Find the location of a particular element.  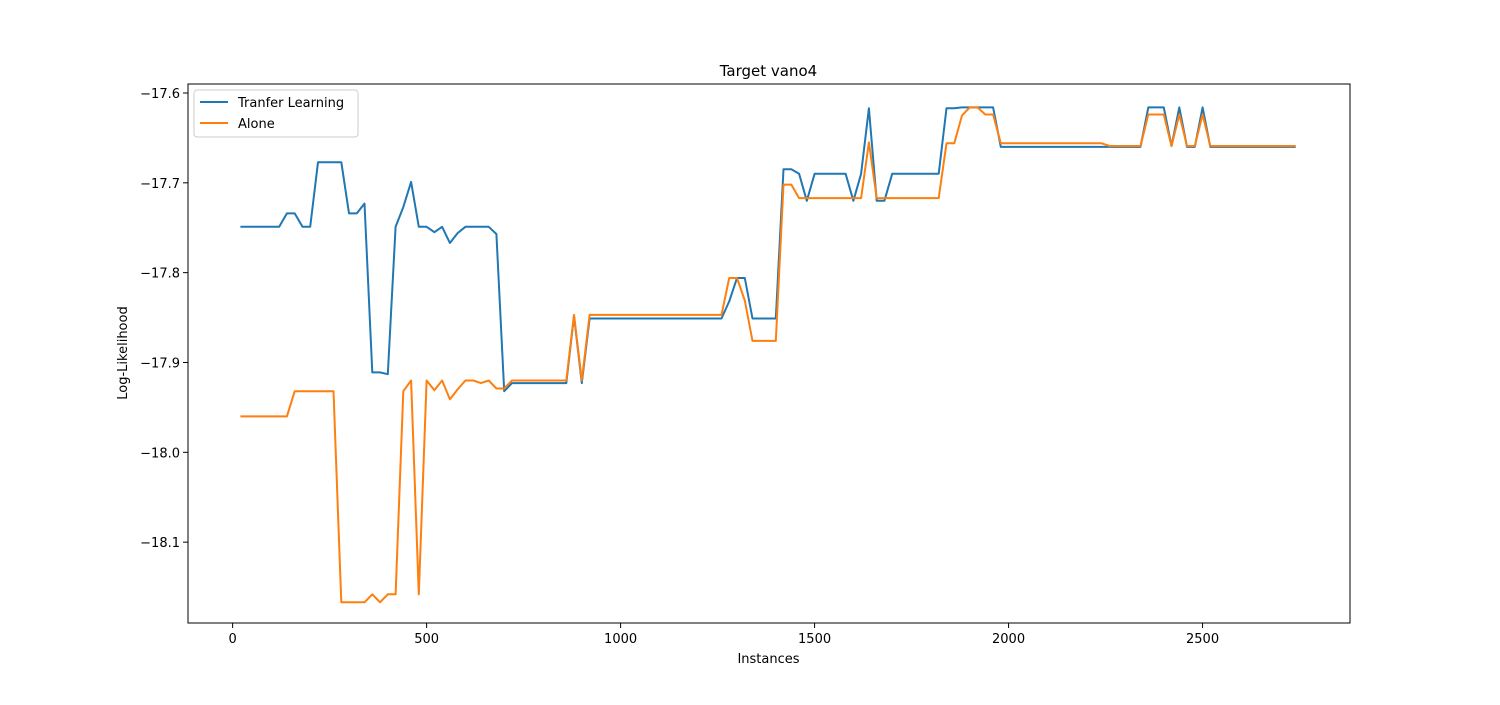

x-tick-label: 0 is located at coordinates (232, 639).